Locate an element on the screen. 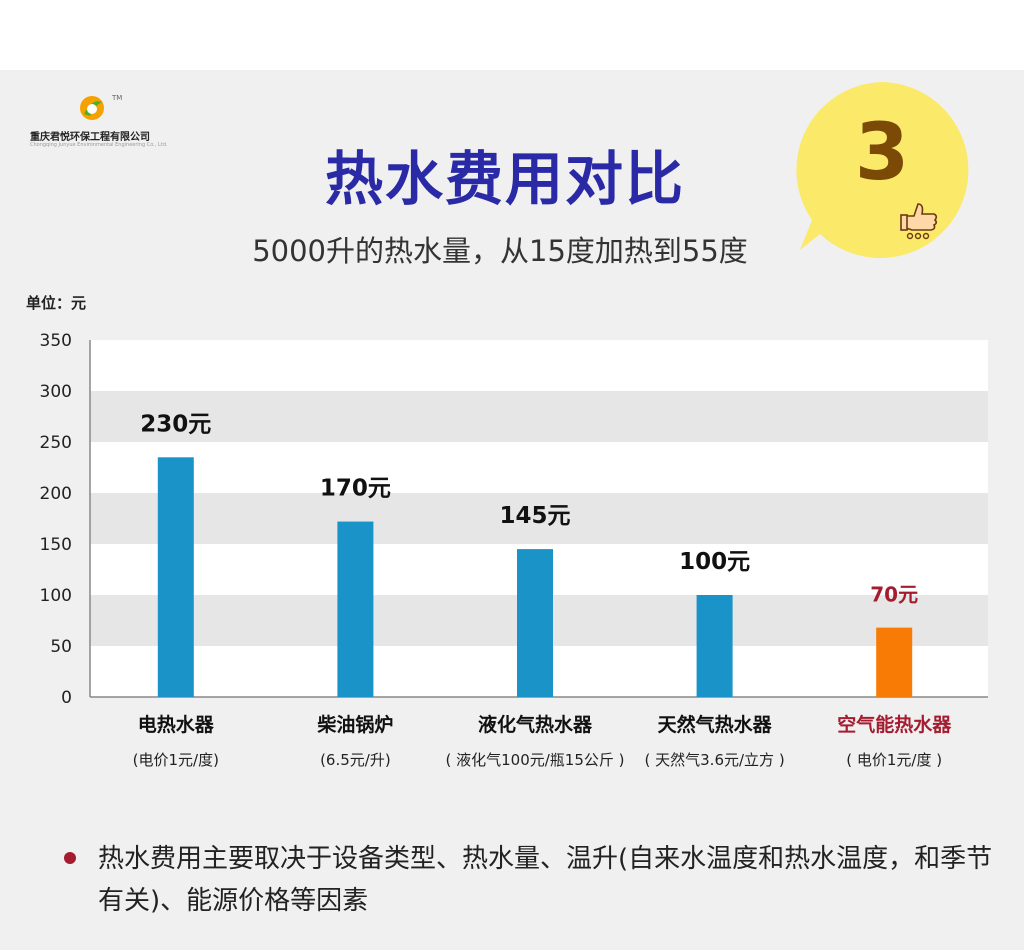  x-tick-label: 空气能热水器 is located at coordinates (894, 724).